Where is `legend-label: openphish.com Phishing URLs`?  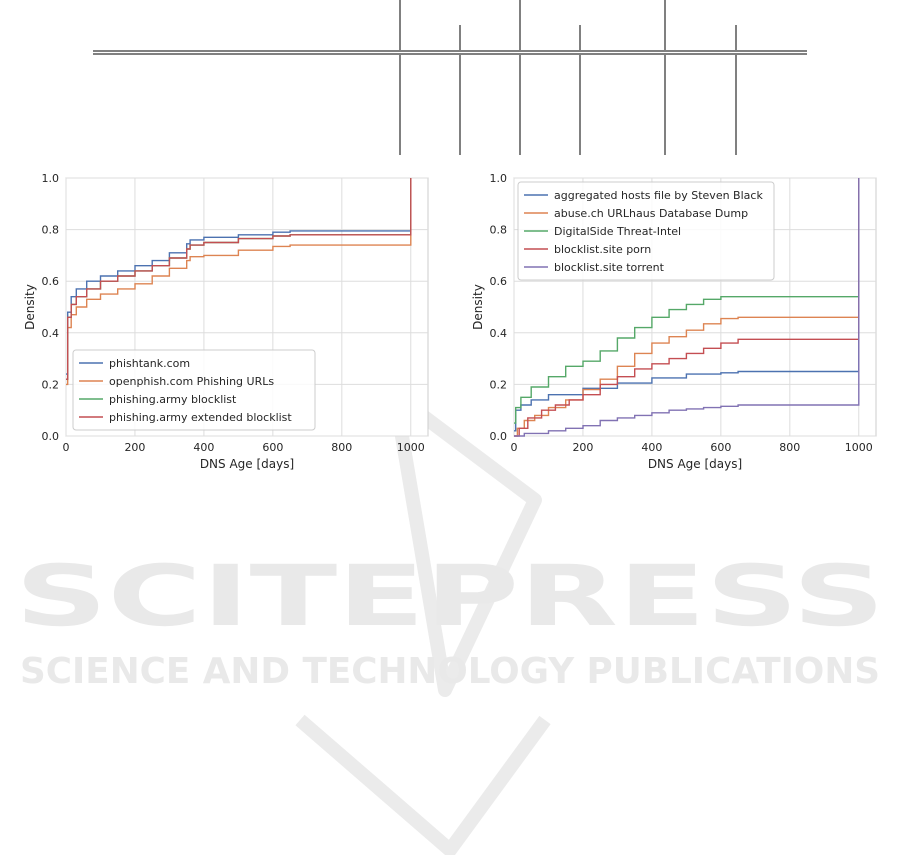
legend-label: openphish.com Phishing URLs is located at coordinates (191, 381).